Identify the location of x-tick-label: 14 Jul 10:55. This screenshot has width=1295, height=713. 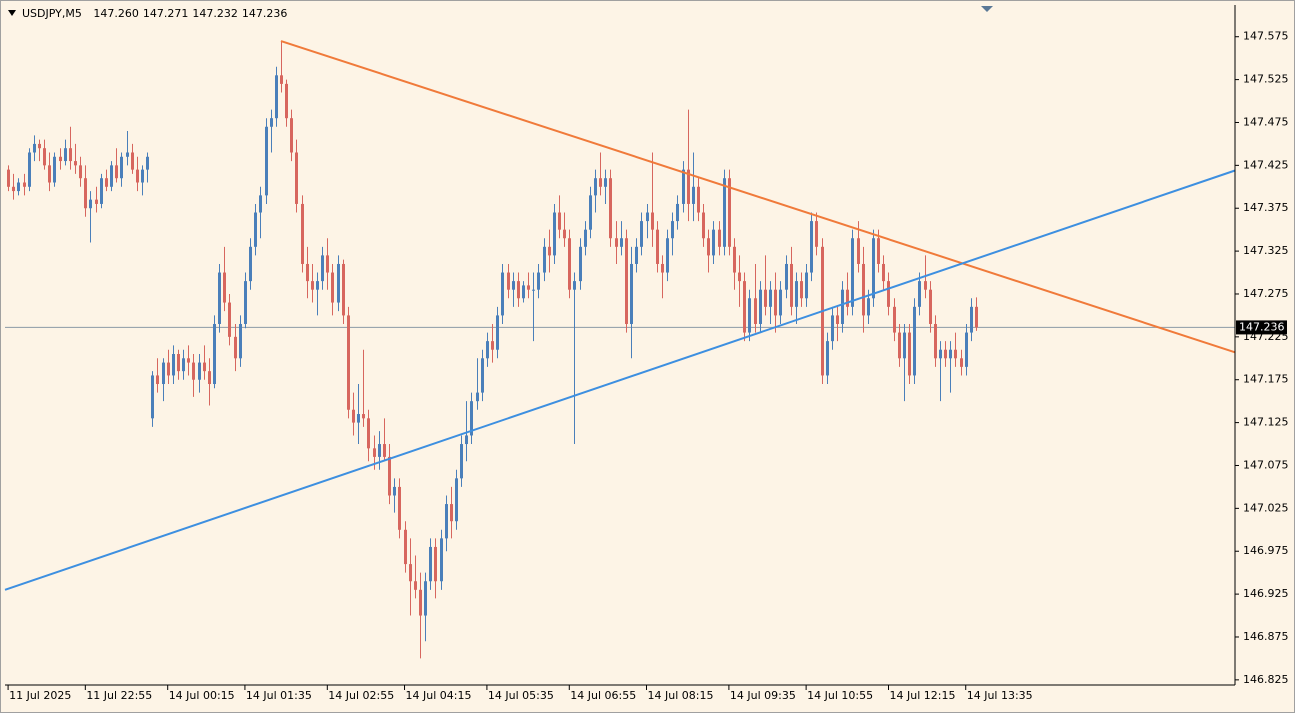
(840, 695).